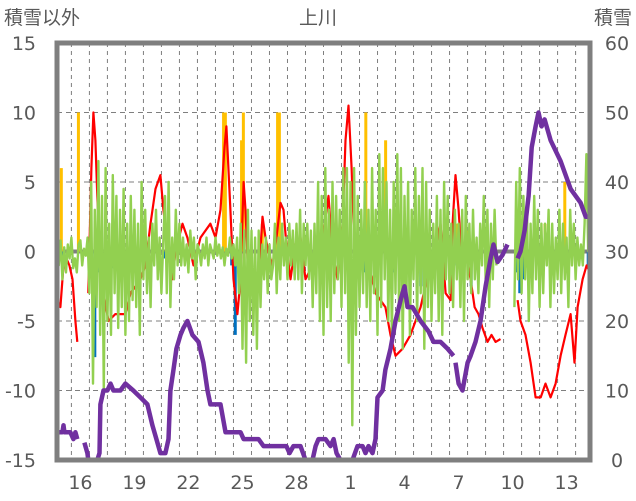 This screenshot has width=636, height=501. What do you see at coordinates (617, 44) in the screenshot?
I see `right-tick-label: 60` at bounding box center [617, 44].